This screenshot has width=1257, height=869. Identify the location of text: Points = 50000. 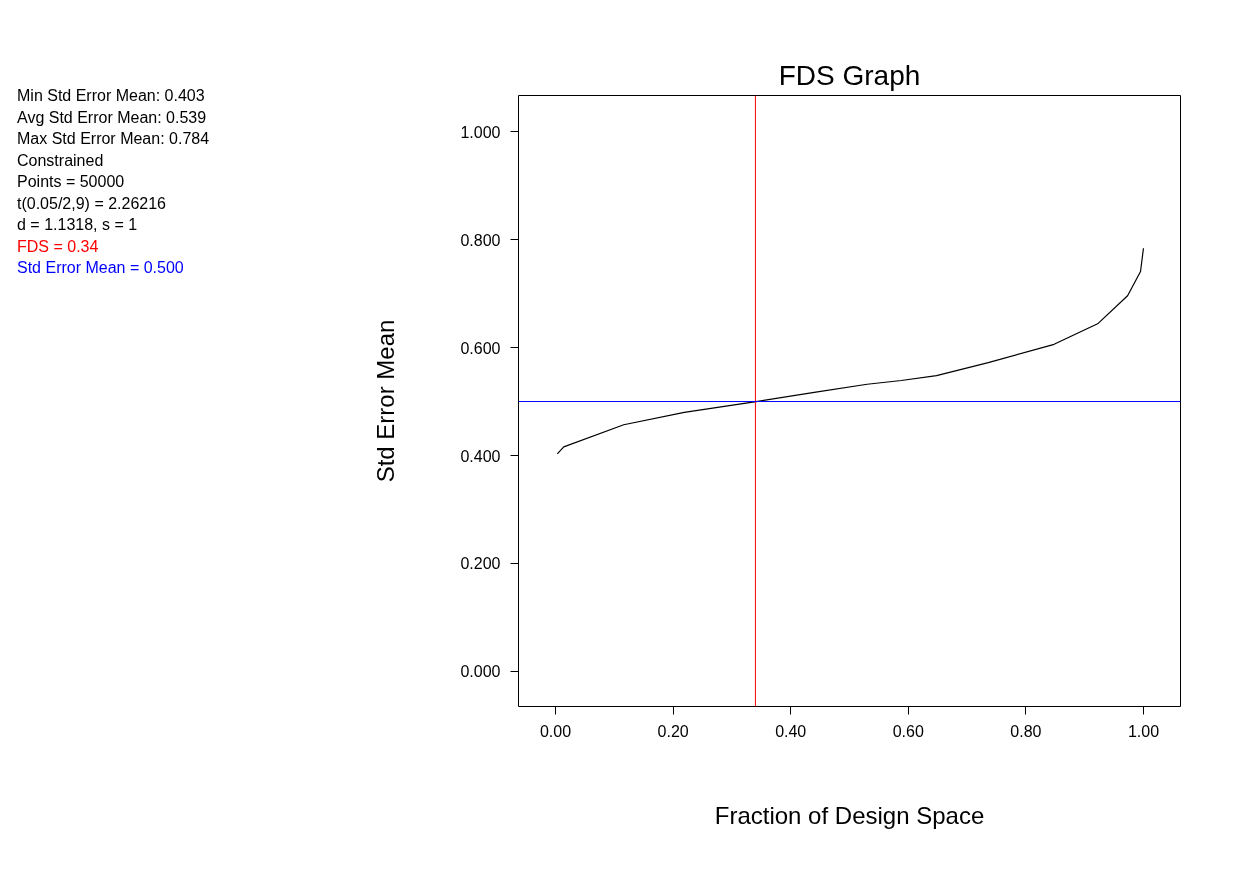
(71, 182).